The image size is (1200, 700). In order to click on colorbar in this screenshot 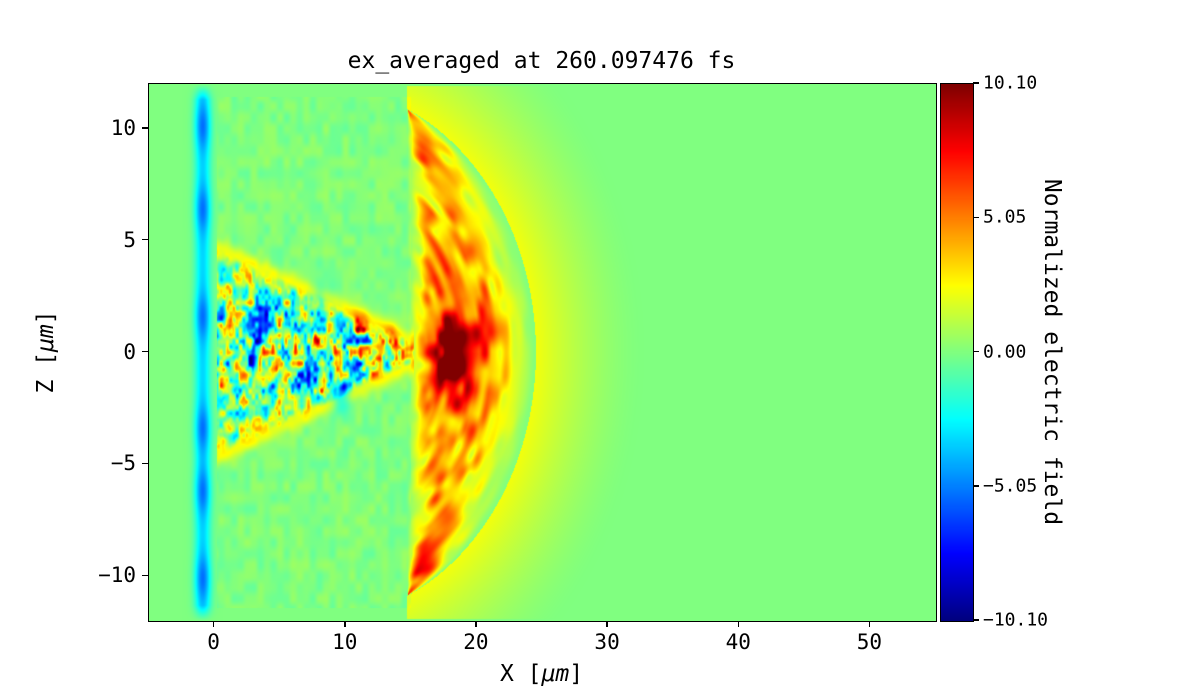, I will do `click(957, 352)`.